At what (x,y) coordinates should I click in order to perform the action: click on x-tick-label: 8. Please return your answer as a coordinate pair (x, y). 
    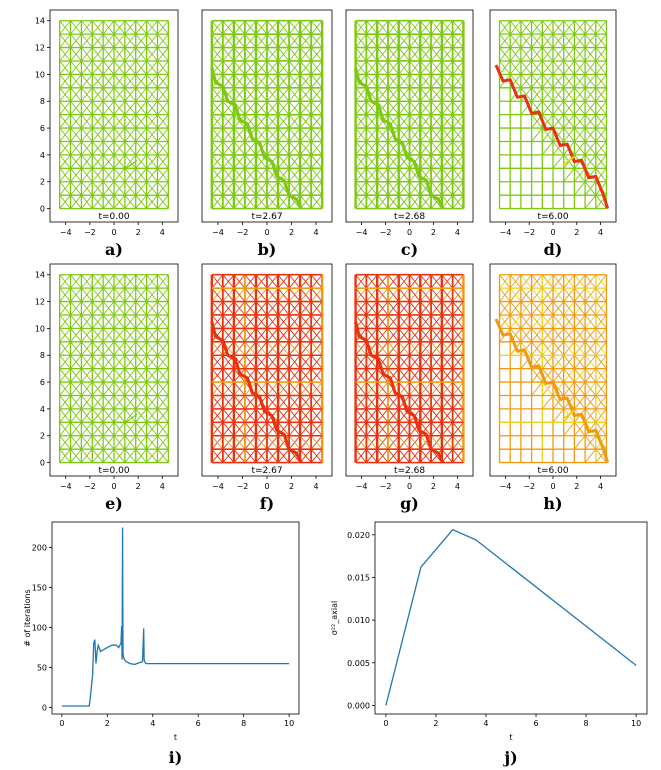
    Looking at the image, I should click on (586, 723).